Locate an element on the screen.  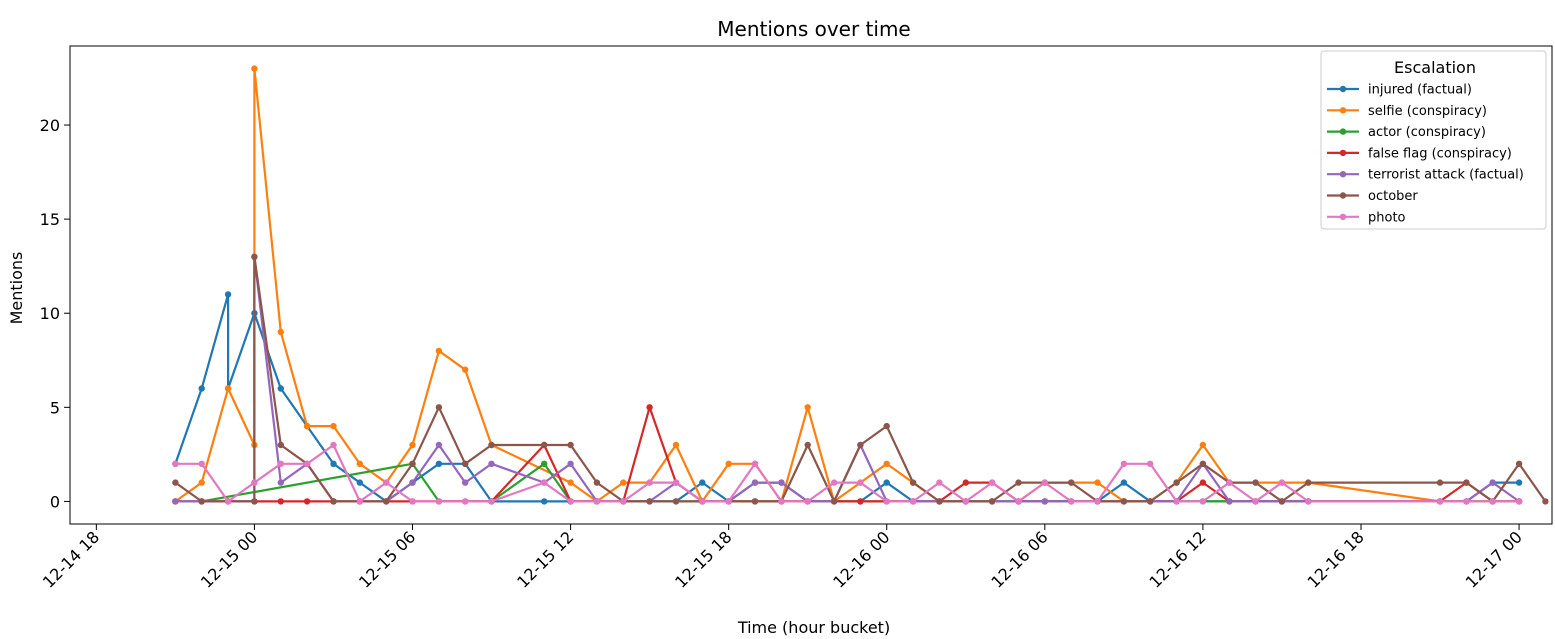
y-tick-label: 5 is located at coordinates (55, 407).